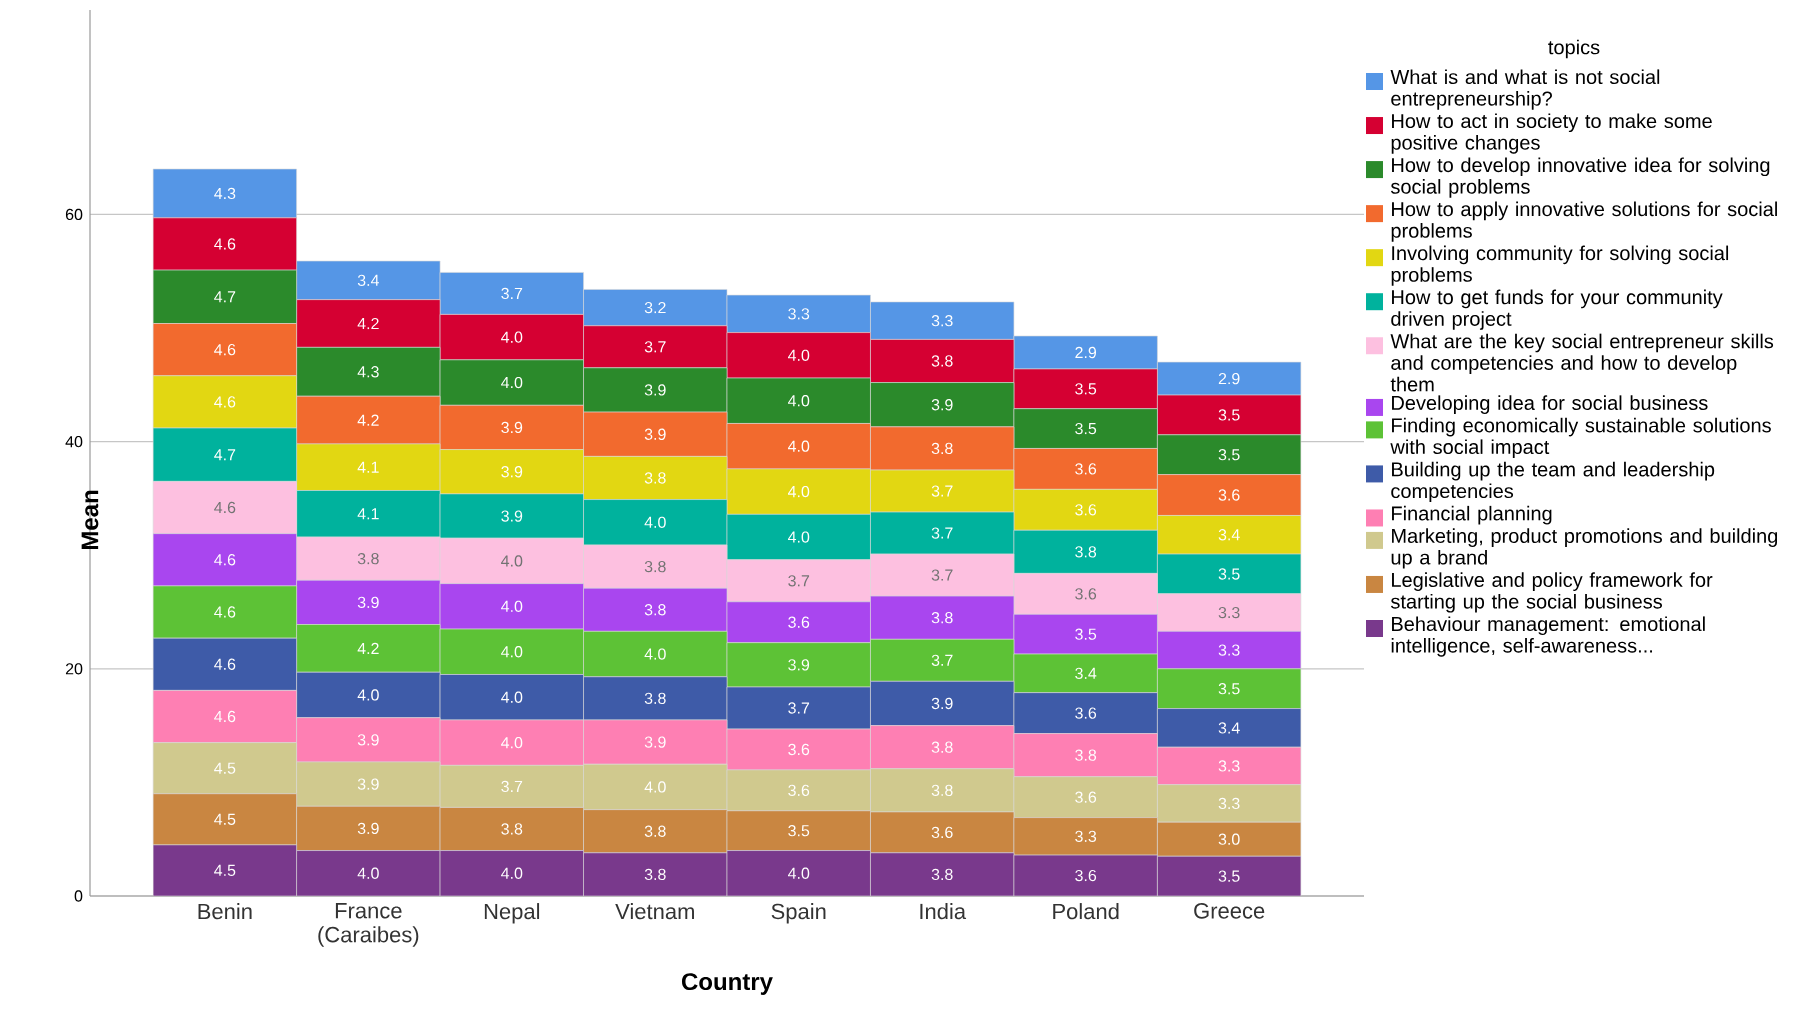 The width and height of the screenshot is (1801, 1019). Describe the element at coordinates (74, 214) in the screenshot. I see `y-tick-label: 60` at that location.